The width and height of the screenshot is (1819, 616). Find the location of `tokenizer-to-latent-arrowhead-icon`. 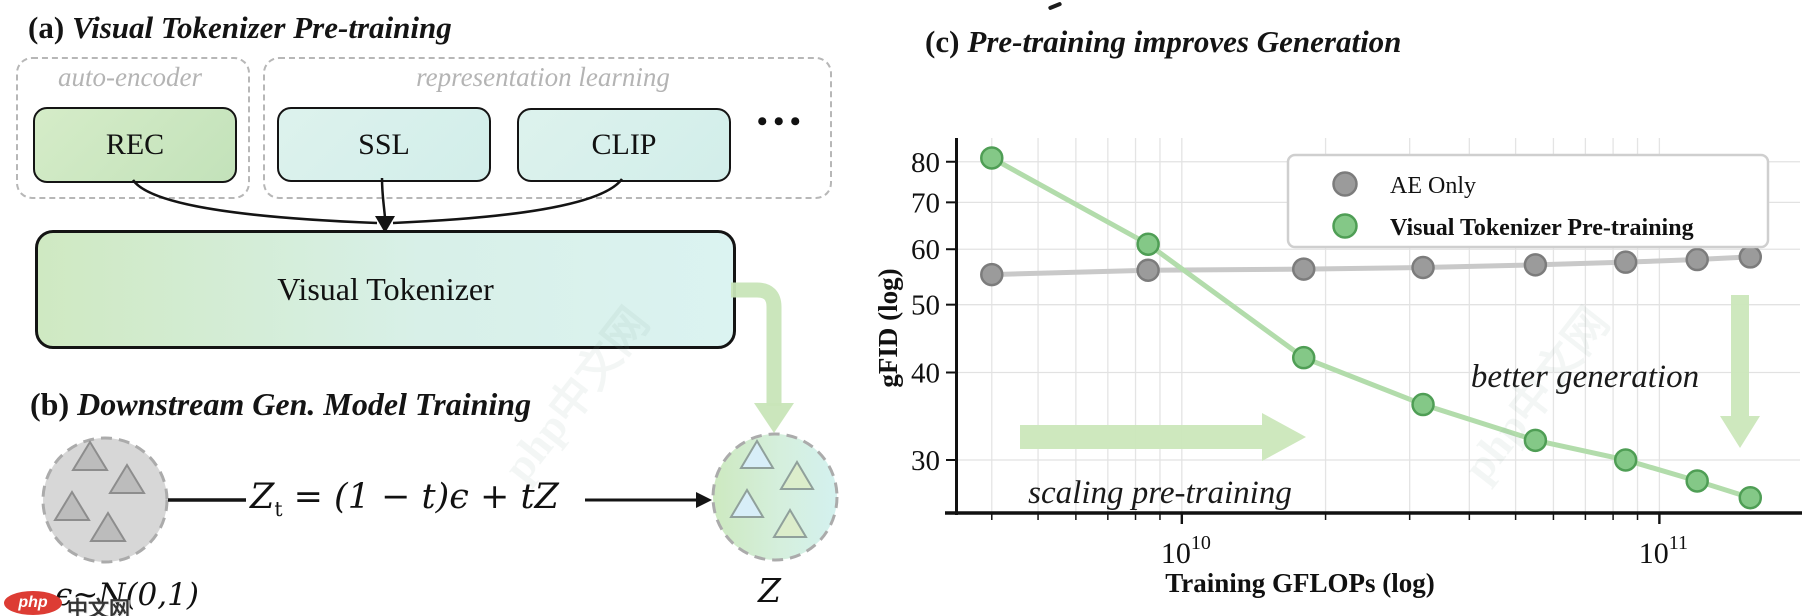

tokenizer-to-latent-arrowhead-icon is located at coordinates (774, 418).